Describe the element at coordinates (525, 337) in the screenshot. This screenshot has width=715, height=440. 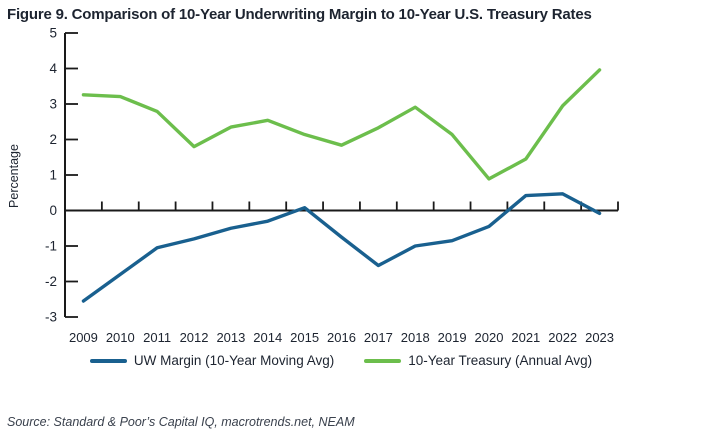
I see `x-year-label: 2021` at that location.